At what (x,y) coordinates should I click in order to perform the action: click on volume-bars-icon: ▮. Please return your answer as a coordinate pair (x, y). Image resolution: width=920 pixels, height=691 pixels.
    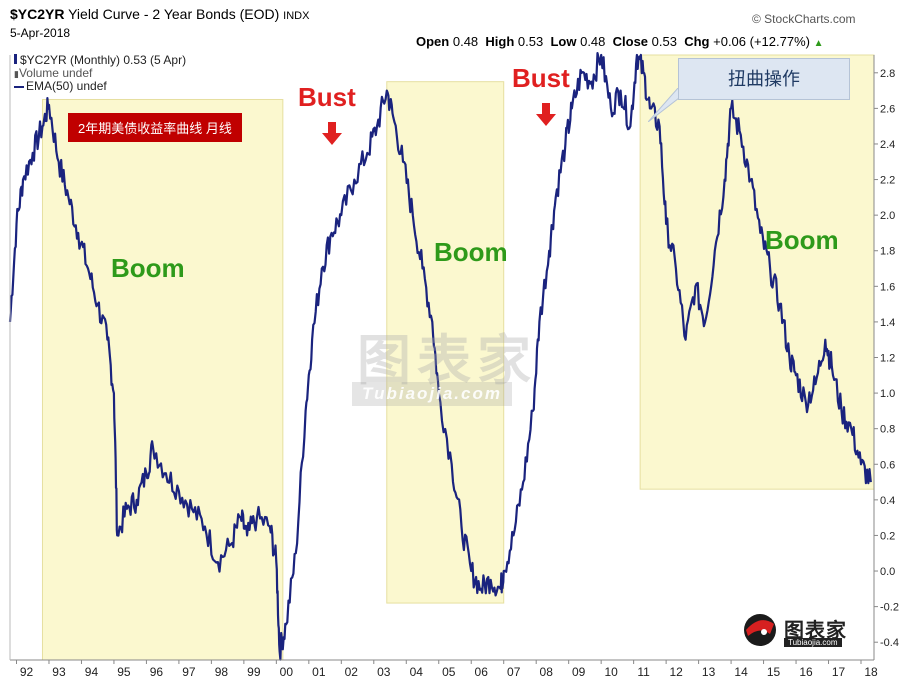
    Looking at the image, I should click on (16, 74).